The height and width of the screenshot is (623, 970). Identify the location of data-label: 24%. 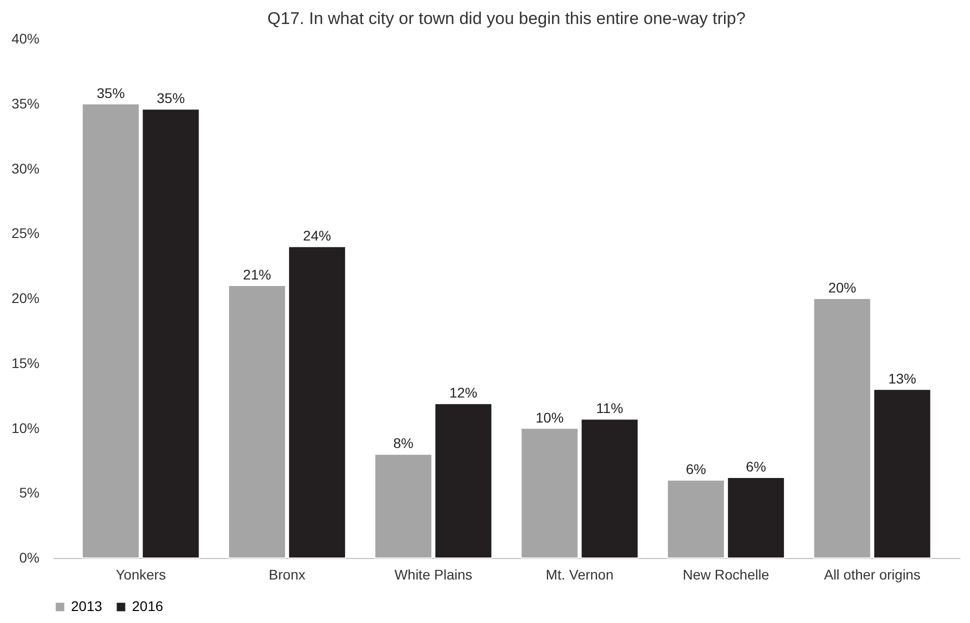
(317, 236).